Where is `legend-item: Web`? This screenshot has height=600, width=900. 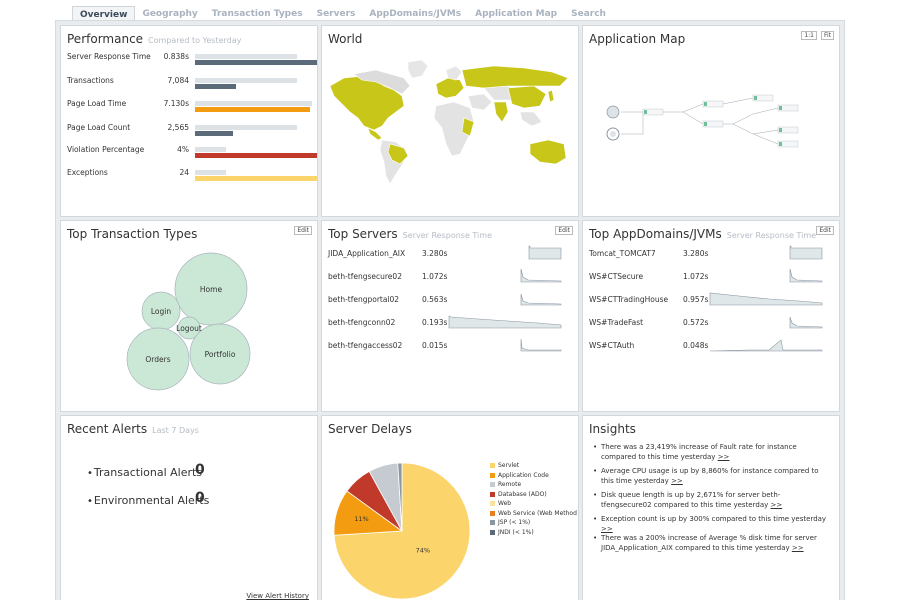 legend-item: Web is located at coordinates (500, 503).